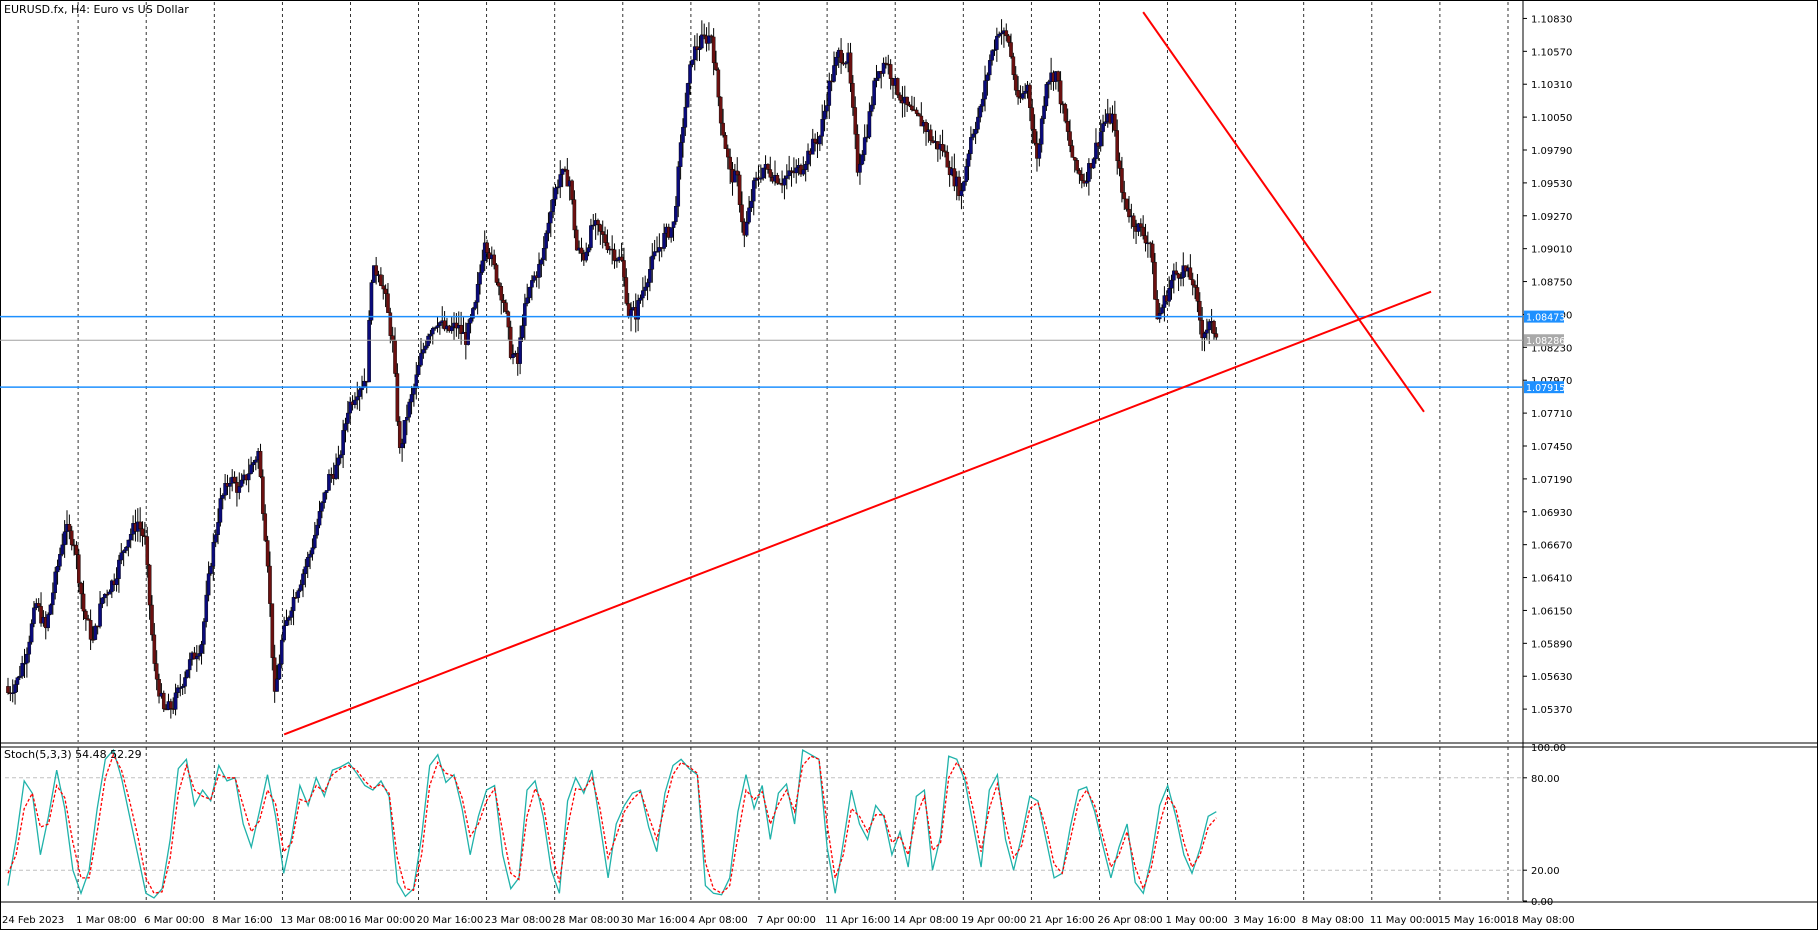 The image size is (1818, 934). I want to click on stoch-tick-label: 20.00, so click(1545, 871).